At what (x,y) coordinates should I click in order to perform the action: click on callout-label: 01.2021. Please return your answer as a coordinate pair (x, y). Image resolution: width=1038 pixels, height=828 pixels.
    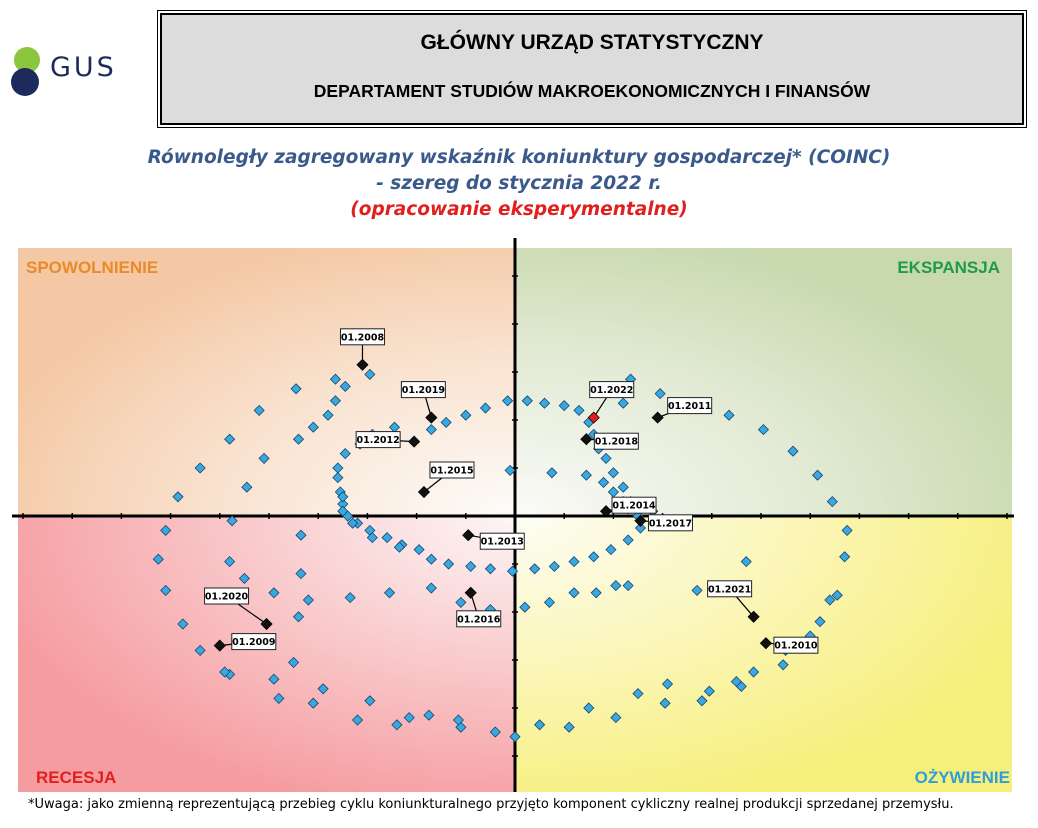
    Looking at the image, I should click on (729, 589).